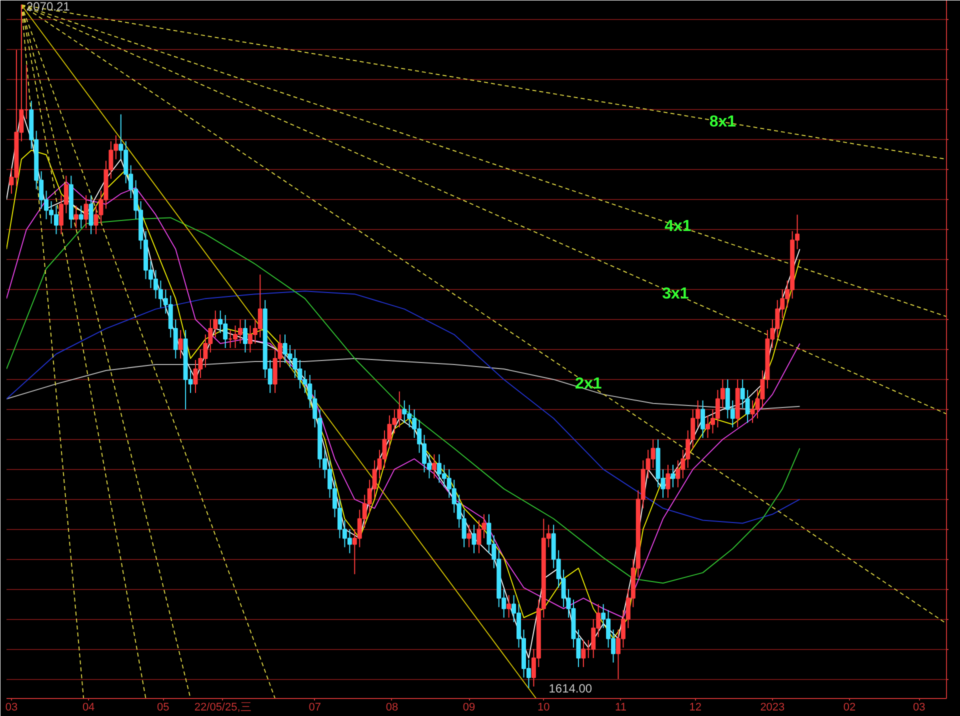 The width and height of the screenshot is (960, 716). I want to click on annotation: 2x1, so click(588, 383).